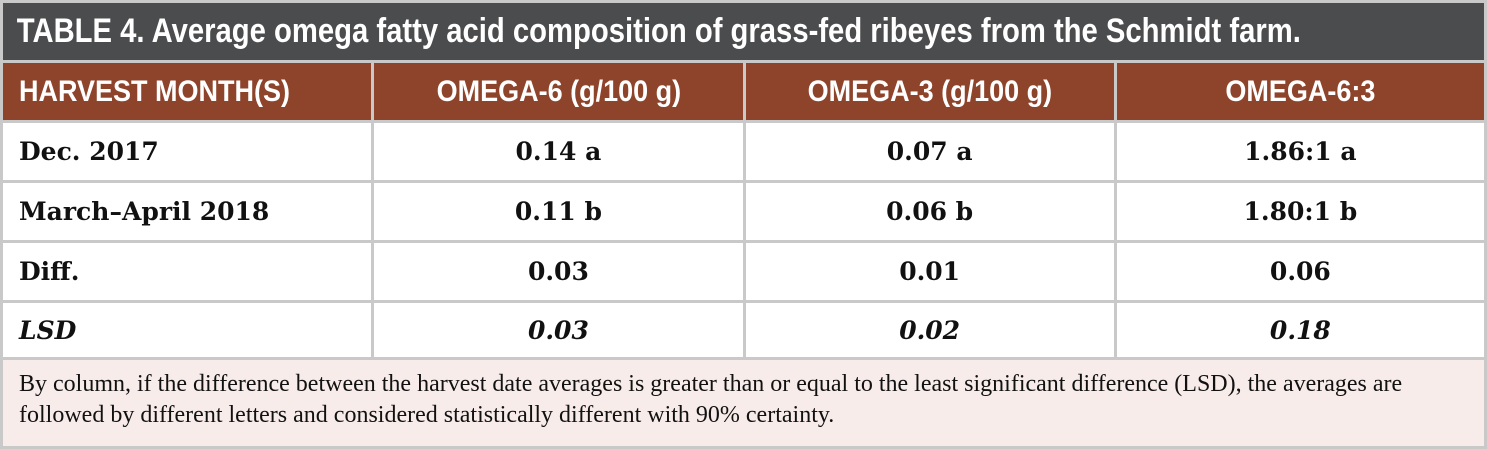 The width and height of the screenshot is (1487, 449). I want to click on cell-omega3: 0.06 b, so click(929, 211).